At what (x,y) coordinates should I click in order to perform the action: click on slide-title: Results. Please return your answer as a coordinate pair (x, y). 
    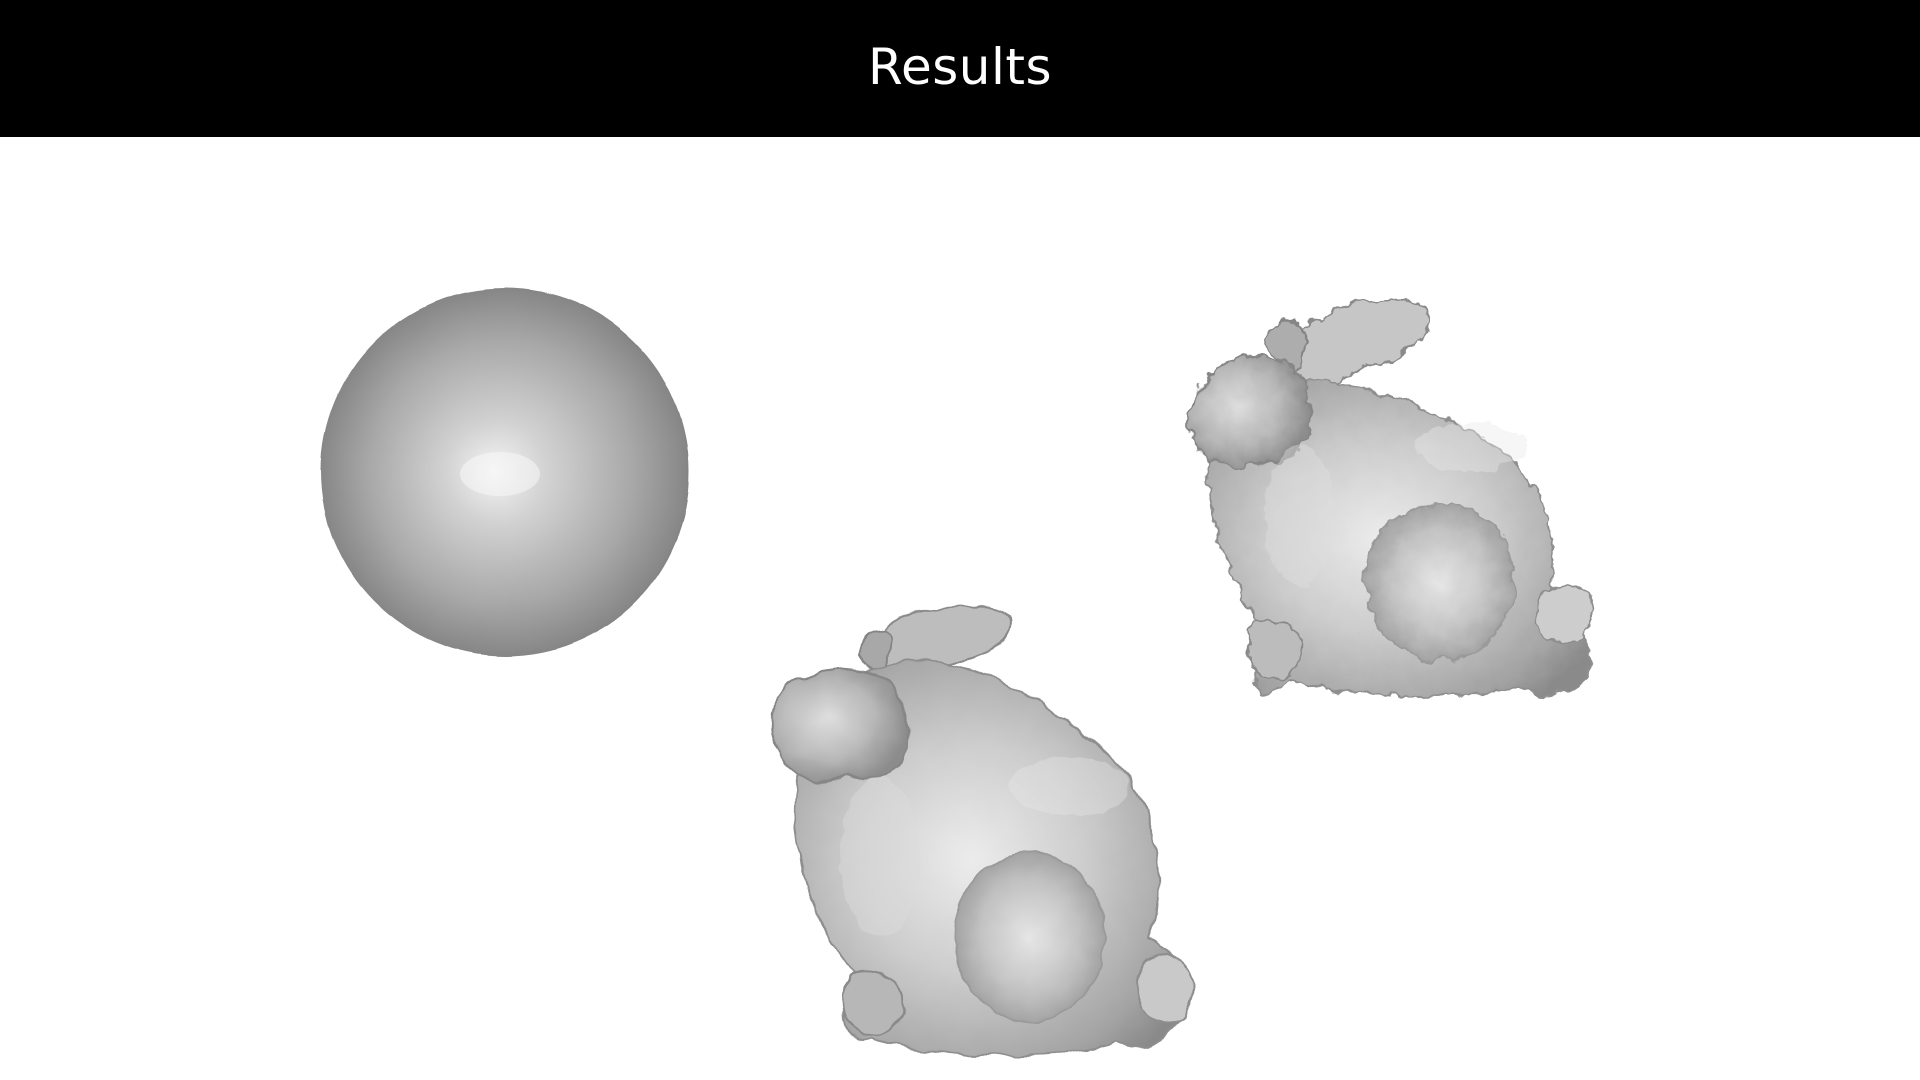
    Looking at the image, I should click on (960, 66).